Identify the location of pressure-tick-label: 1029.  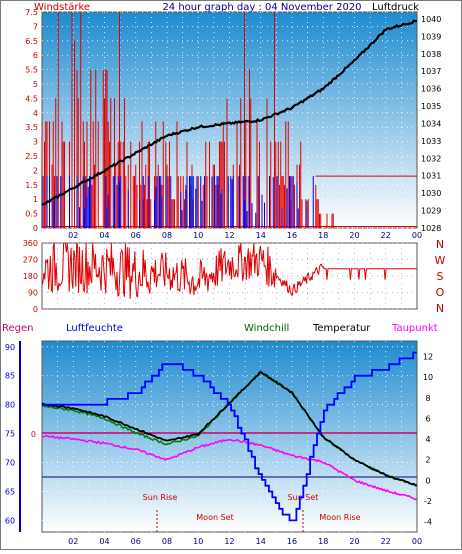
(431, 211).